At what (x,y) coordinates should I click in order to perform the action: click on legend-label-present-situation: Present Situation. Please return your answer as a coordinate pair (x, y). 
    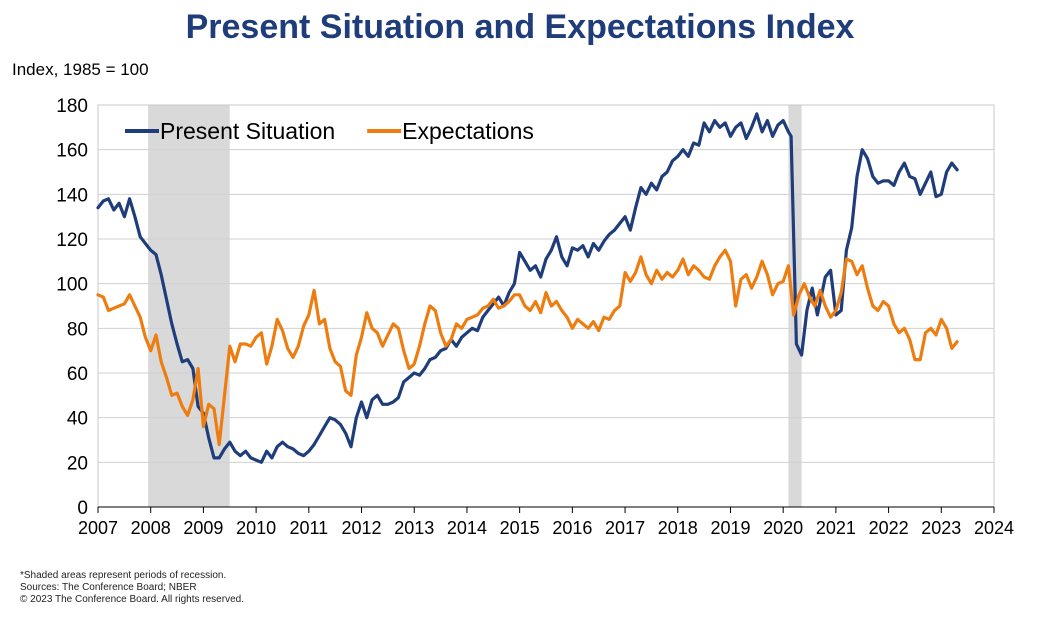
    Looking at the image, I should click on (247, 131).